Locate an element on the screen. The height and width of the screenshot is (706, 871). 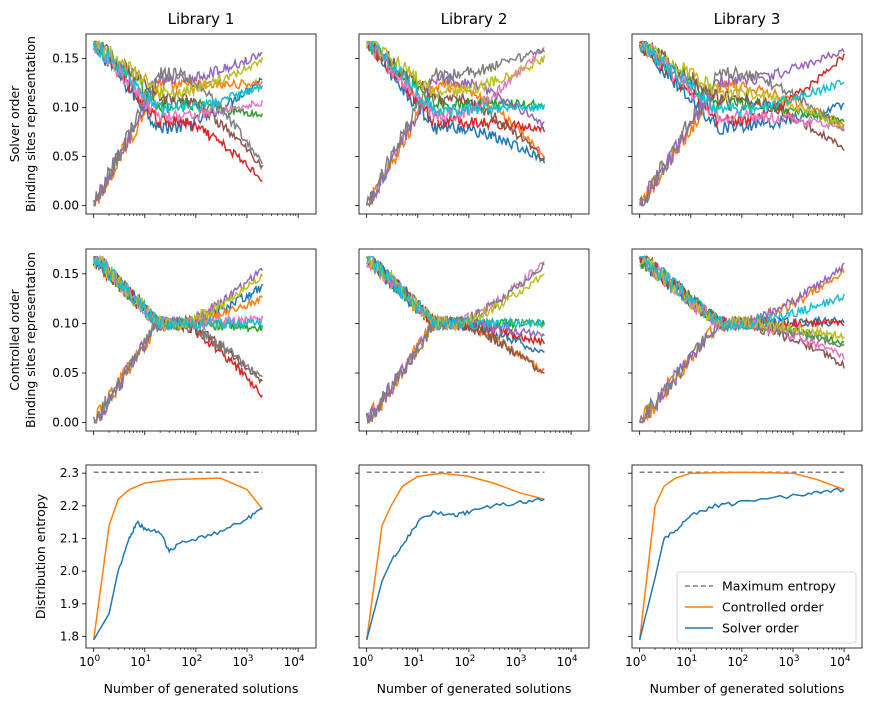
panel-r0-c2: Library 3 is located at coordinates (745, 114).